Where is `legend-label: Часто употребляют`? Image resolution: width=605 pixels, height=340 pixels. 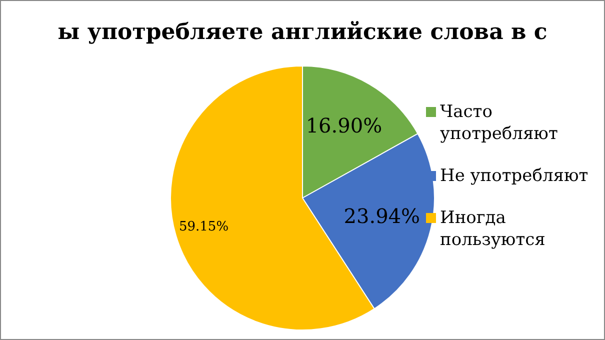 legend-label: Часто употребляют is located at coordinates (499, 123).